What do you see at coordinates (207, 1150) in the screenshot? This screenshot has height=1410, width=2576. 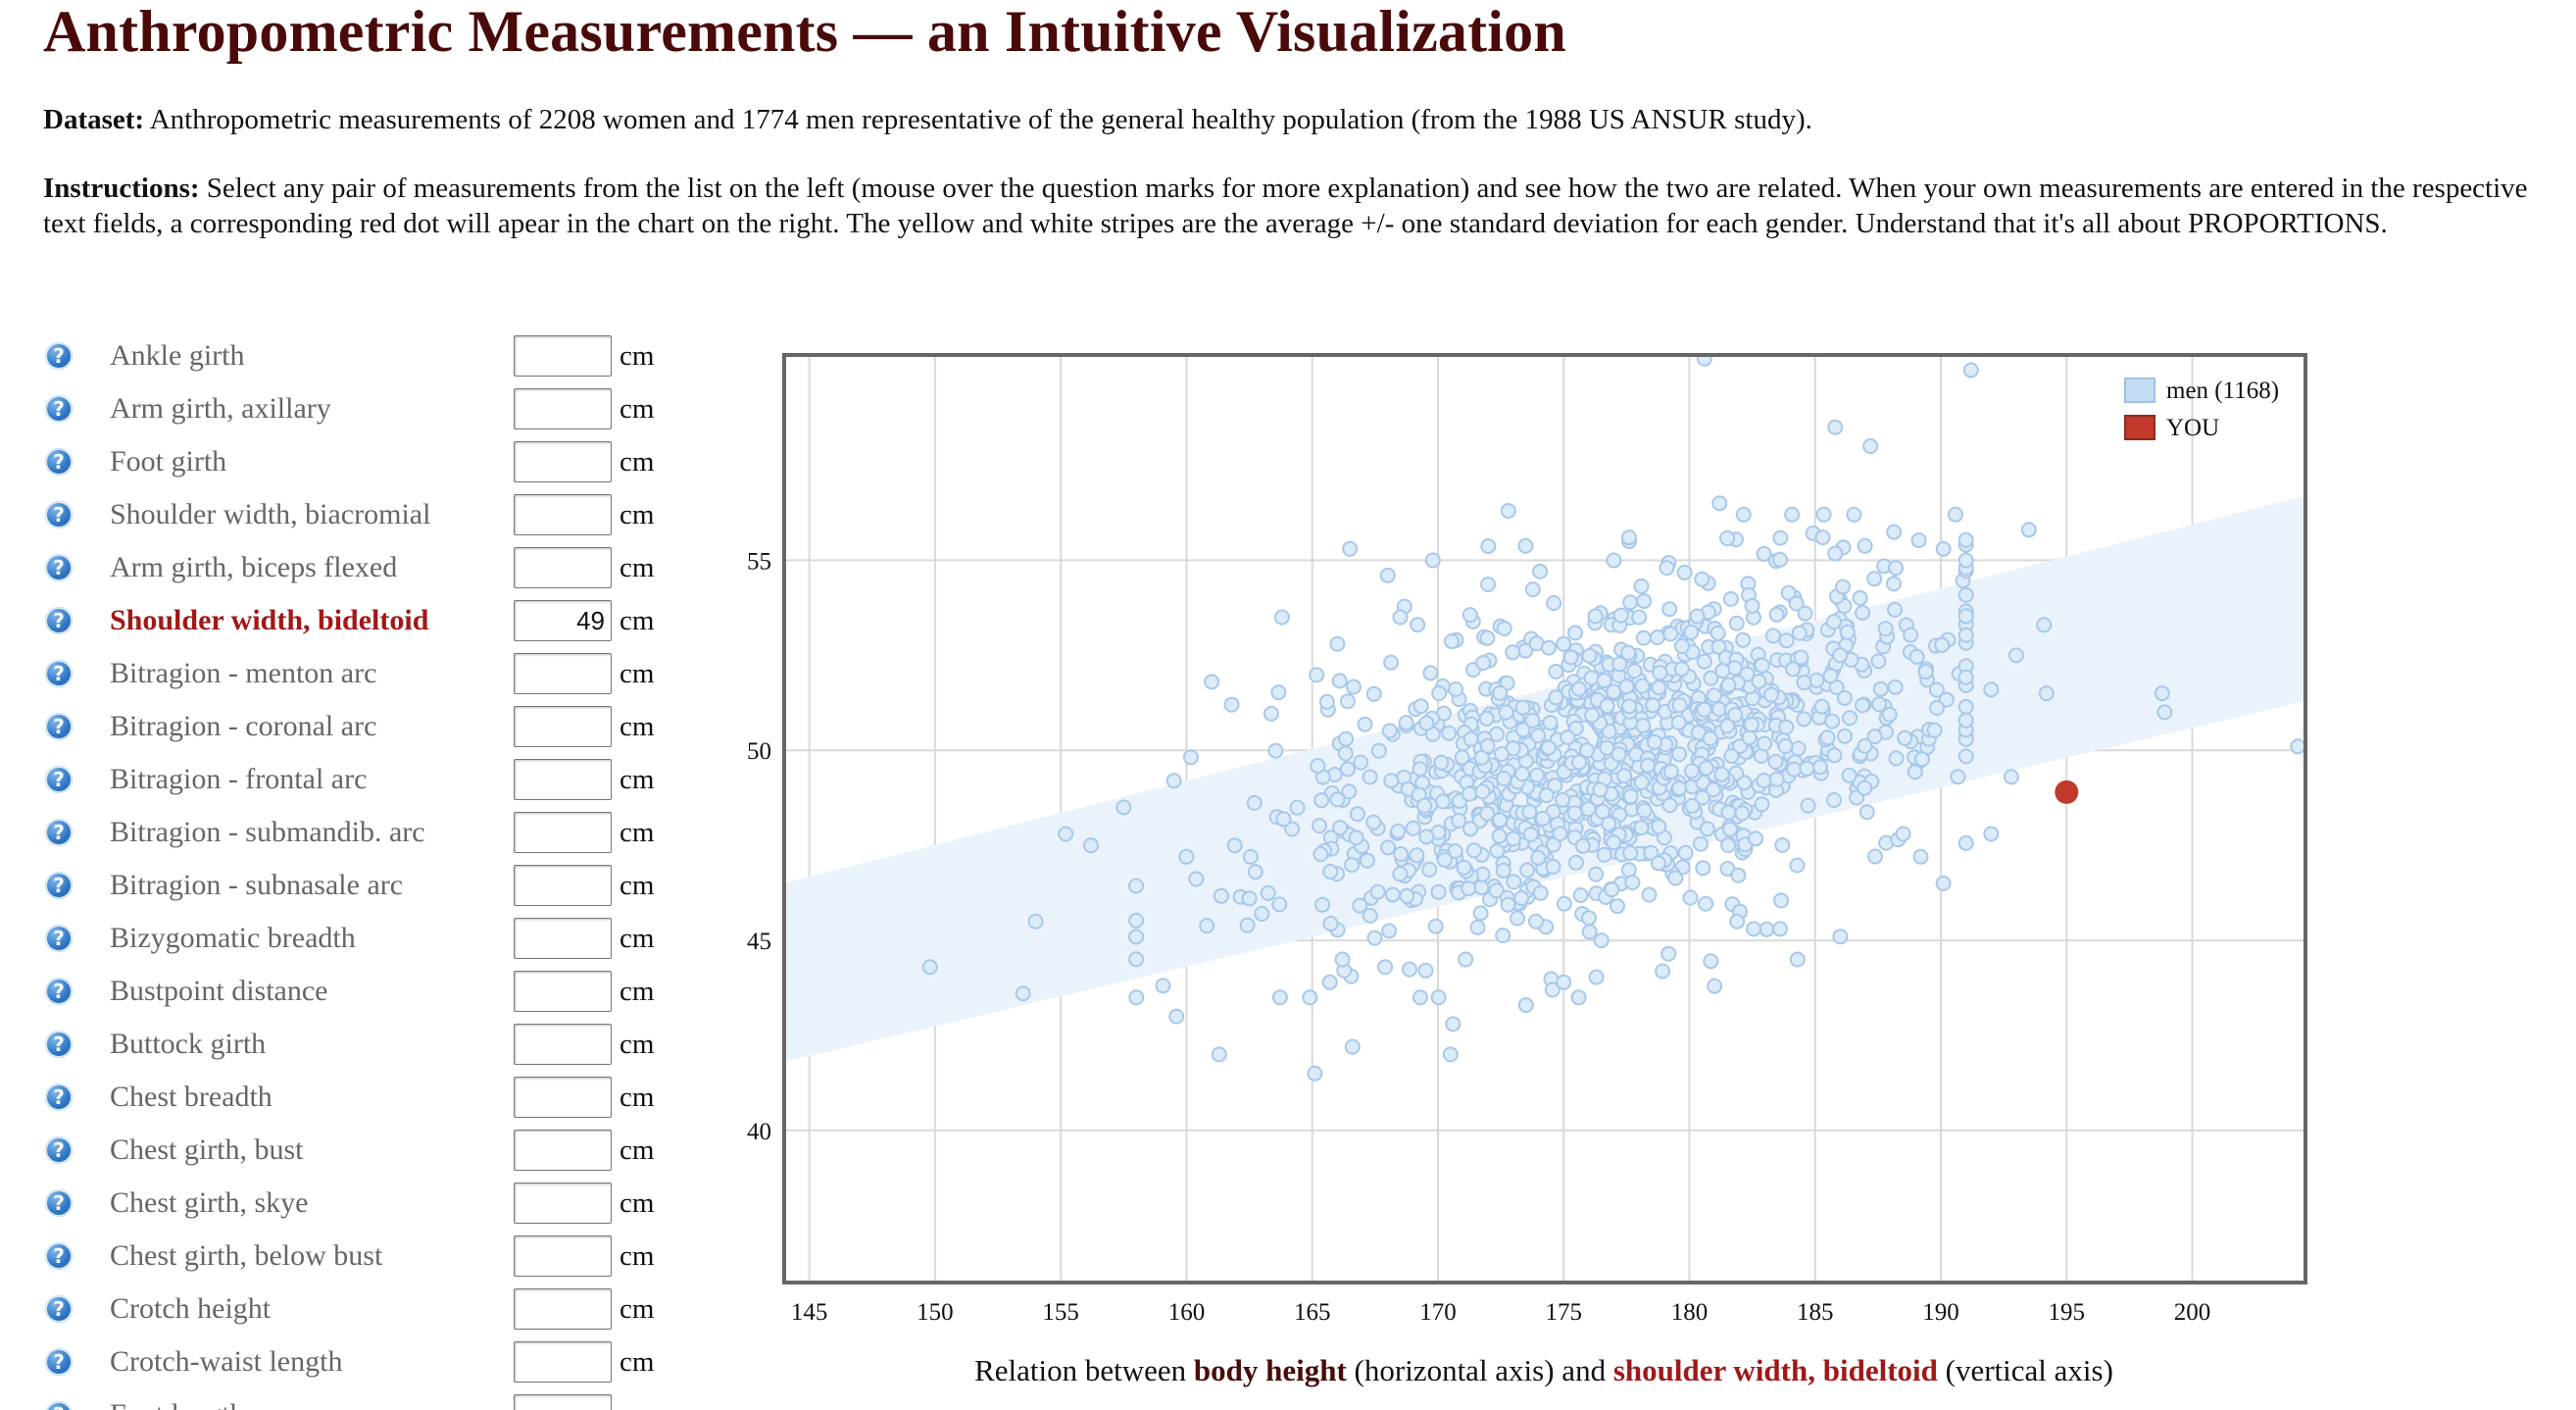 I see `measurement-label: Chest girth, bust` at bounding box center [207, 1150].